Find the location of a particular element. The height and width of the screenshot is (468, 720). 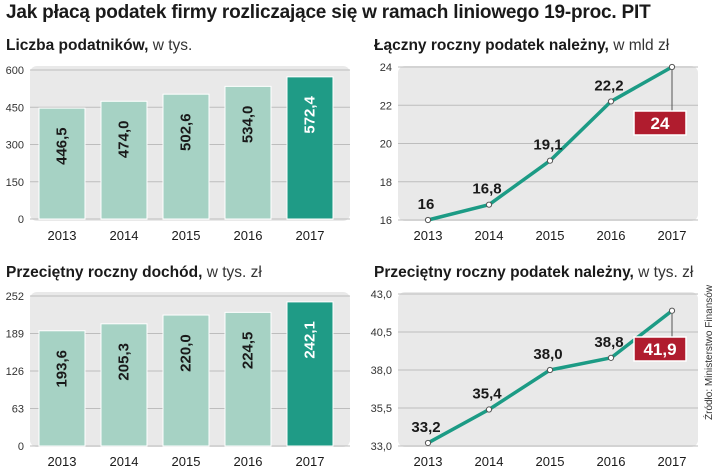

source-note: Źródło: Ministerstwo Finansów is located at coordinates (709, 352).